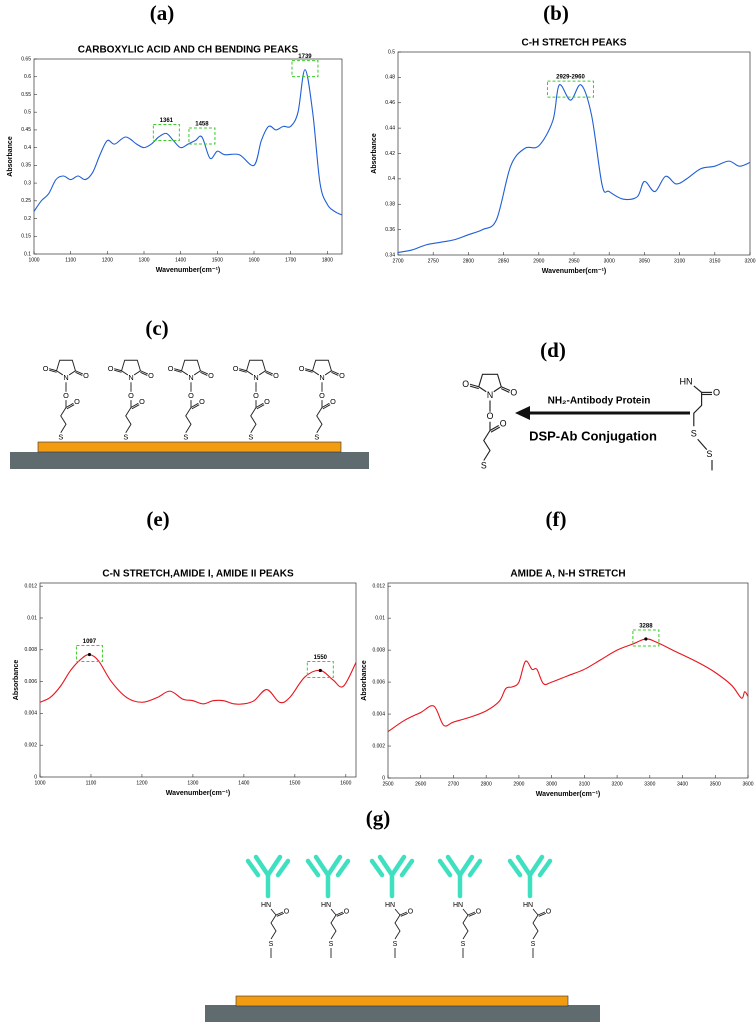 The width and height of the screenshot is (756, 1025). Describe the element at coordinates (749, 261) in the screenshot. I see `x-tick-label: 3200` at that location.